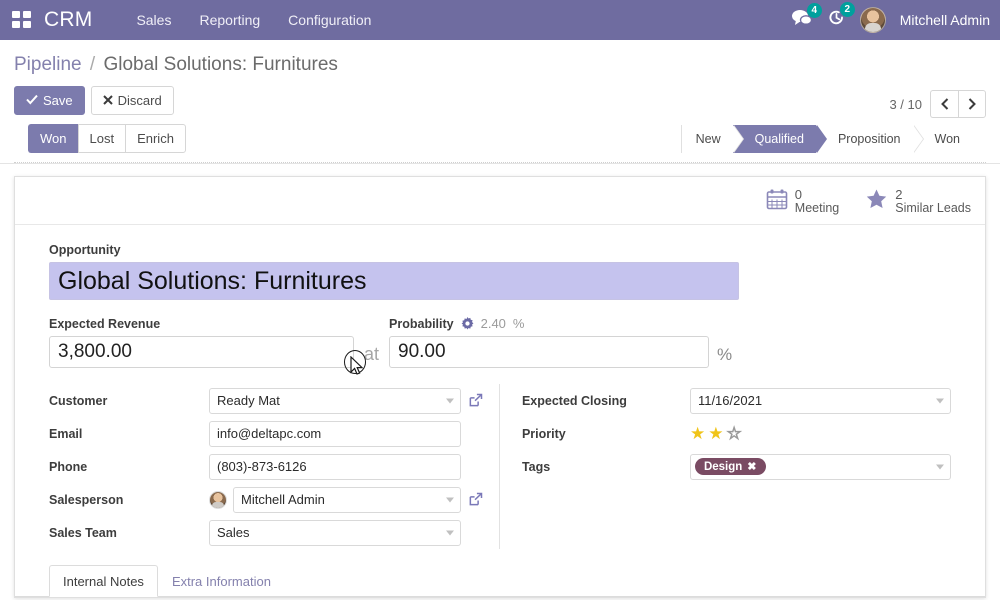 The image size is (1000, 600). What do you see at coordinates (890, 20) in the screenshot?
I see `navbar-right-group: 4 2 Mitchell Admin` at bounding box center [890, 20].